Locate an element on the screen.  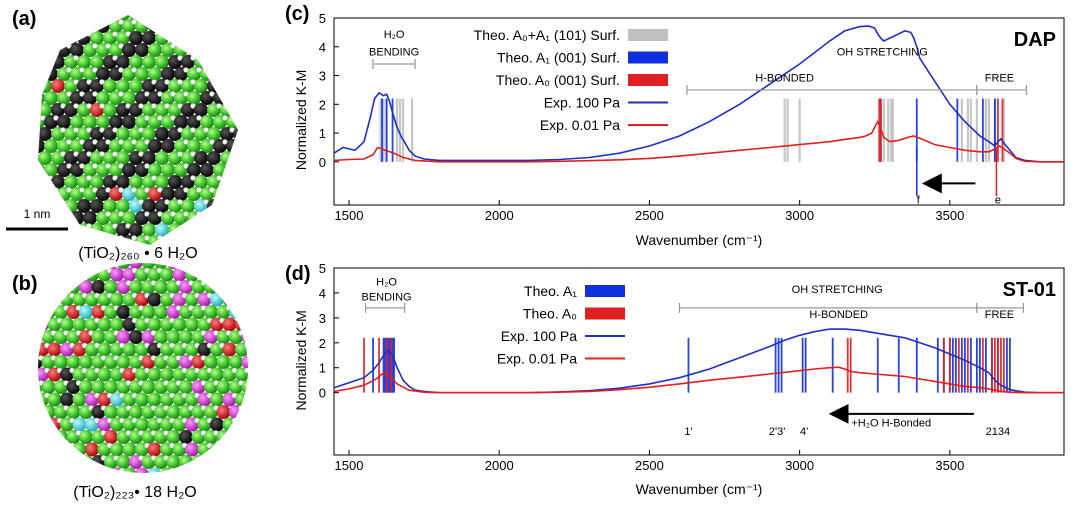
y-tick-label: 3 is located at coordinates (322, 318).